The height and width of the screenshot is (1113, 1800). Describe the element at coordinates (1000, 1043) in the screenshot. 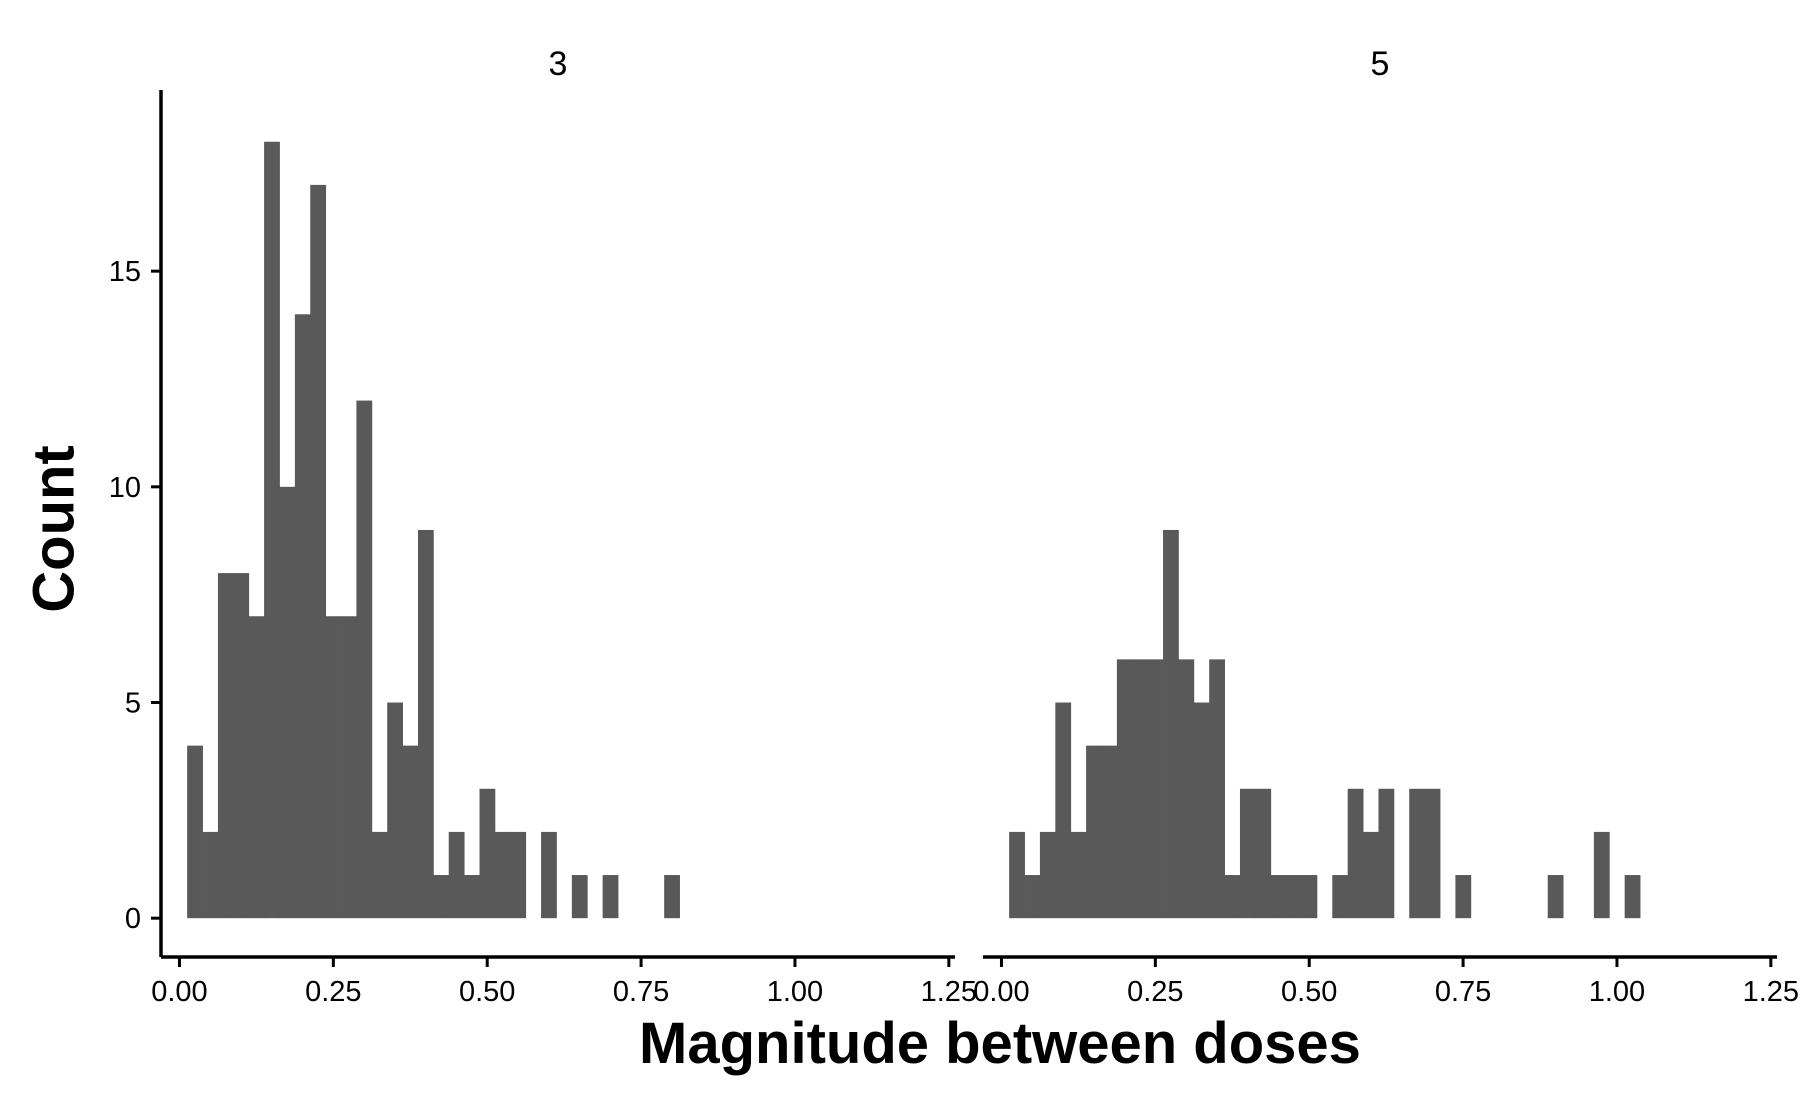

I see `x-axis-title: Magnitude between doses` at that location.